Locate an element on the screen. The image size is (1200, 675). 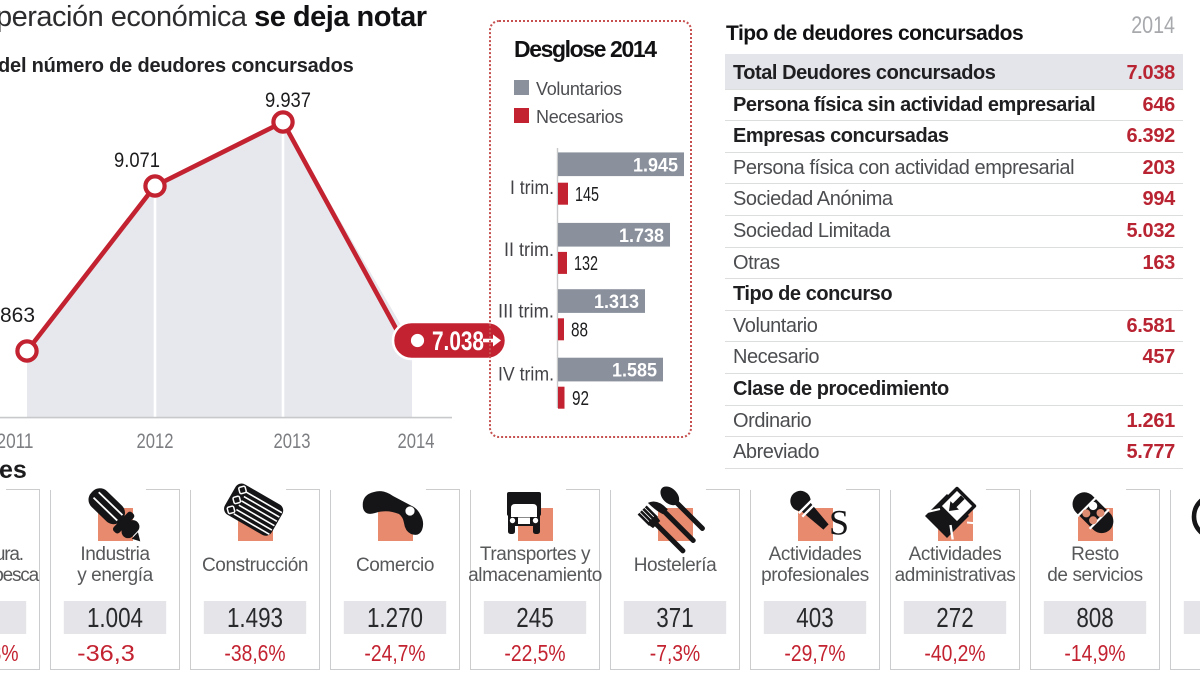
svg-text: 1.945 is located at coordinates (655, 166).